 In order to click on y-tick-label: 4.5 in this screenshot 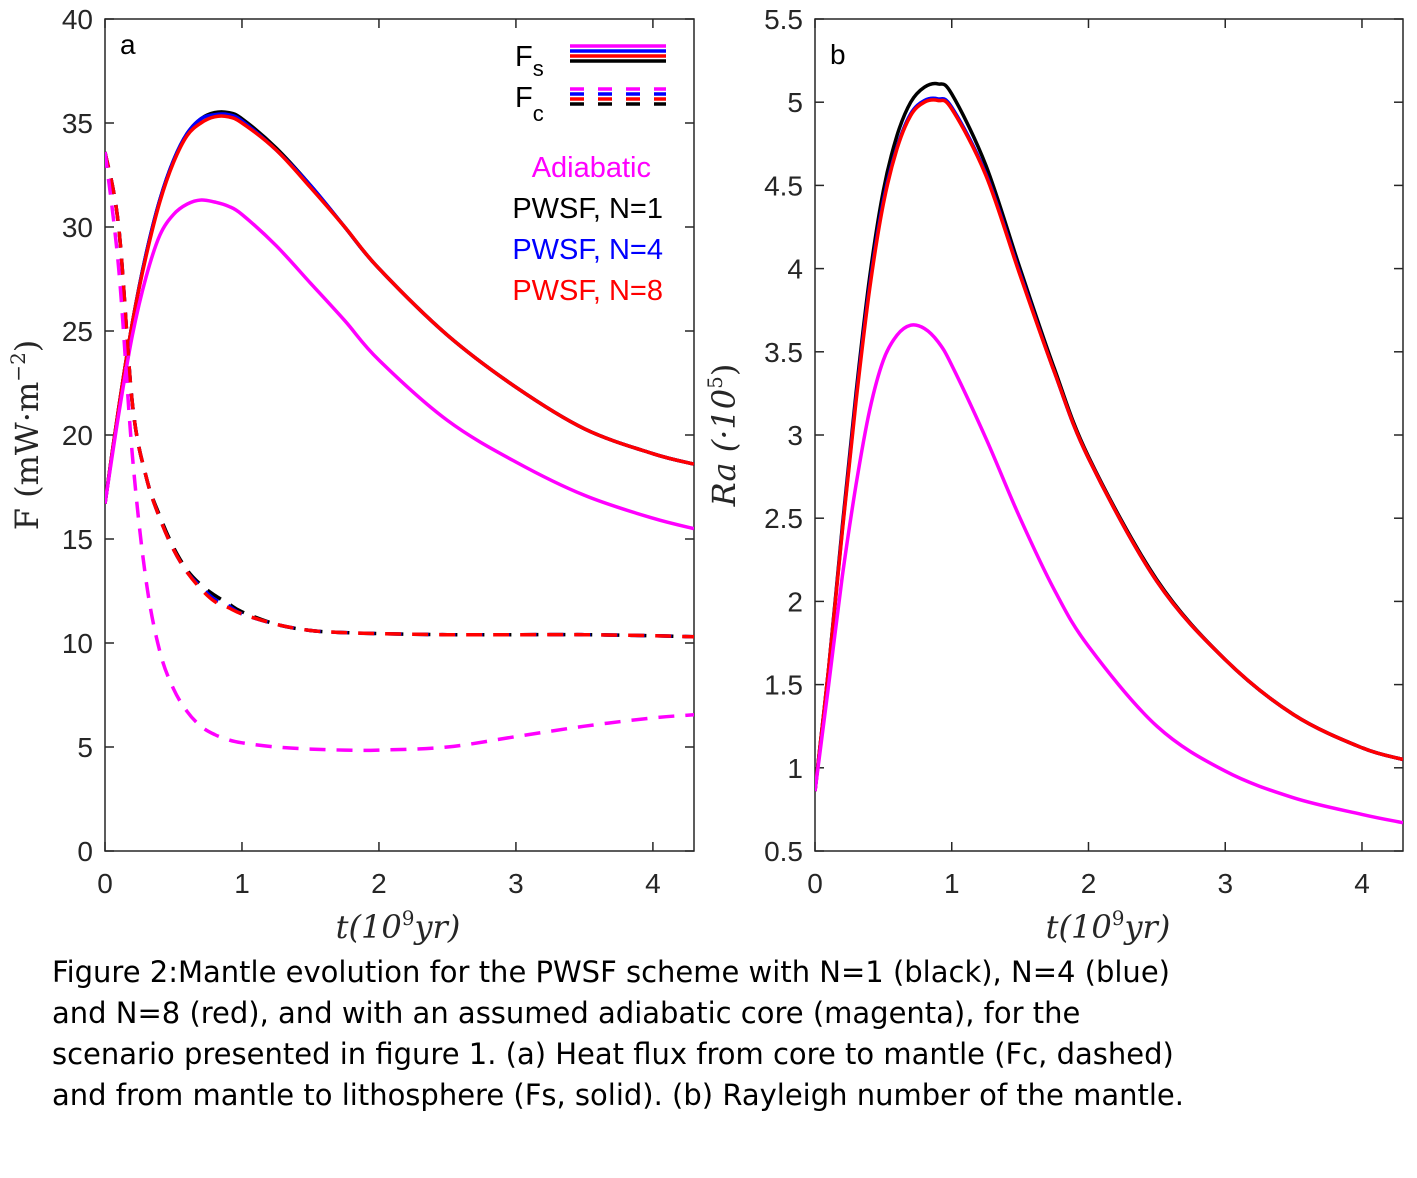, I will do `click(783, 185)`.